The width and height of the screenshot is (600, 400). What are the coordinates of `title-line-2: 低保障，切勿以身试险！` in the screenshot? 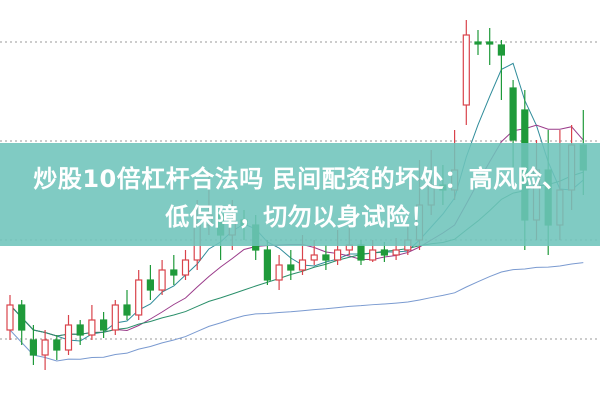 It's located at (300, 217).